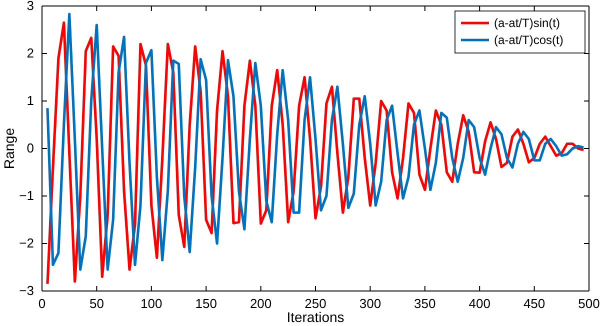 This screenshot has height=326, width=600. What do you see at coordinates (30, 148) in the screenshot?
I see `y-tick-label: 0` at bounding box center [30, 148].